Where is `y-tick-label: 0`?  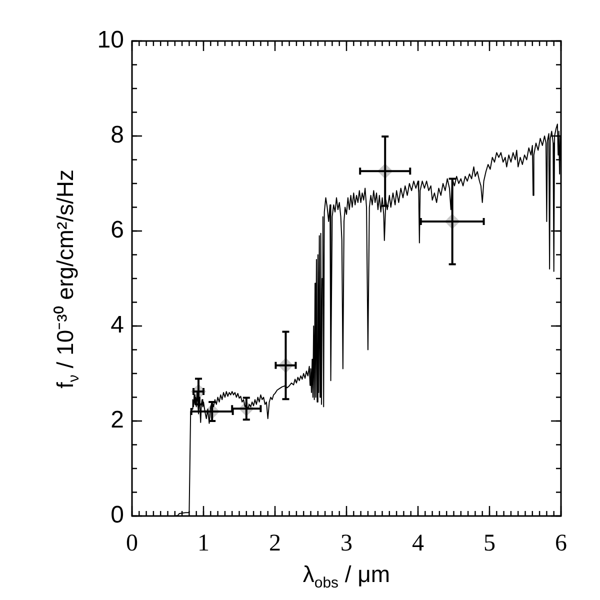 y-tick-label: 0 is located at coordinates (117, 515).